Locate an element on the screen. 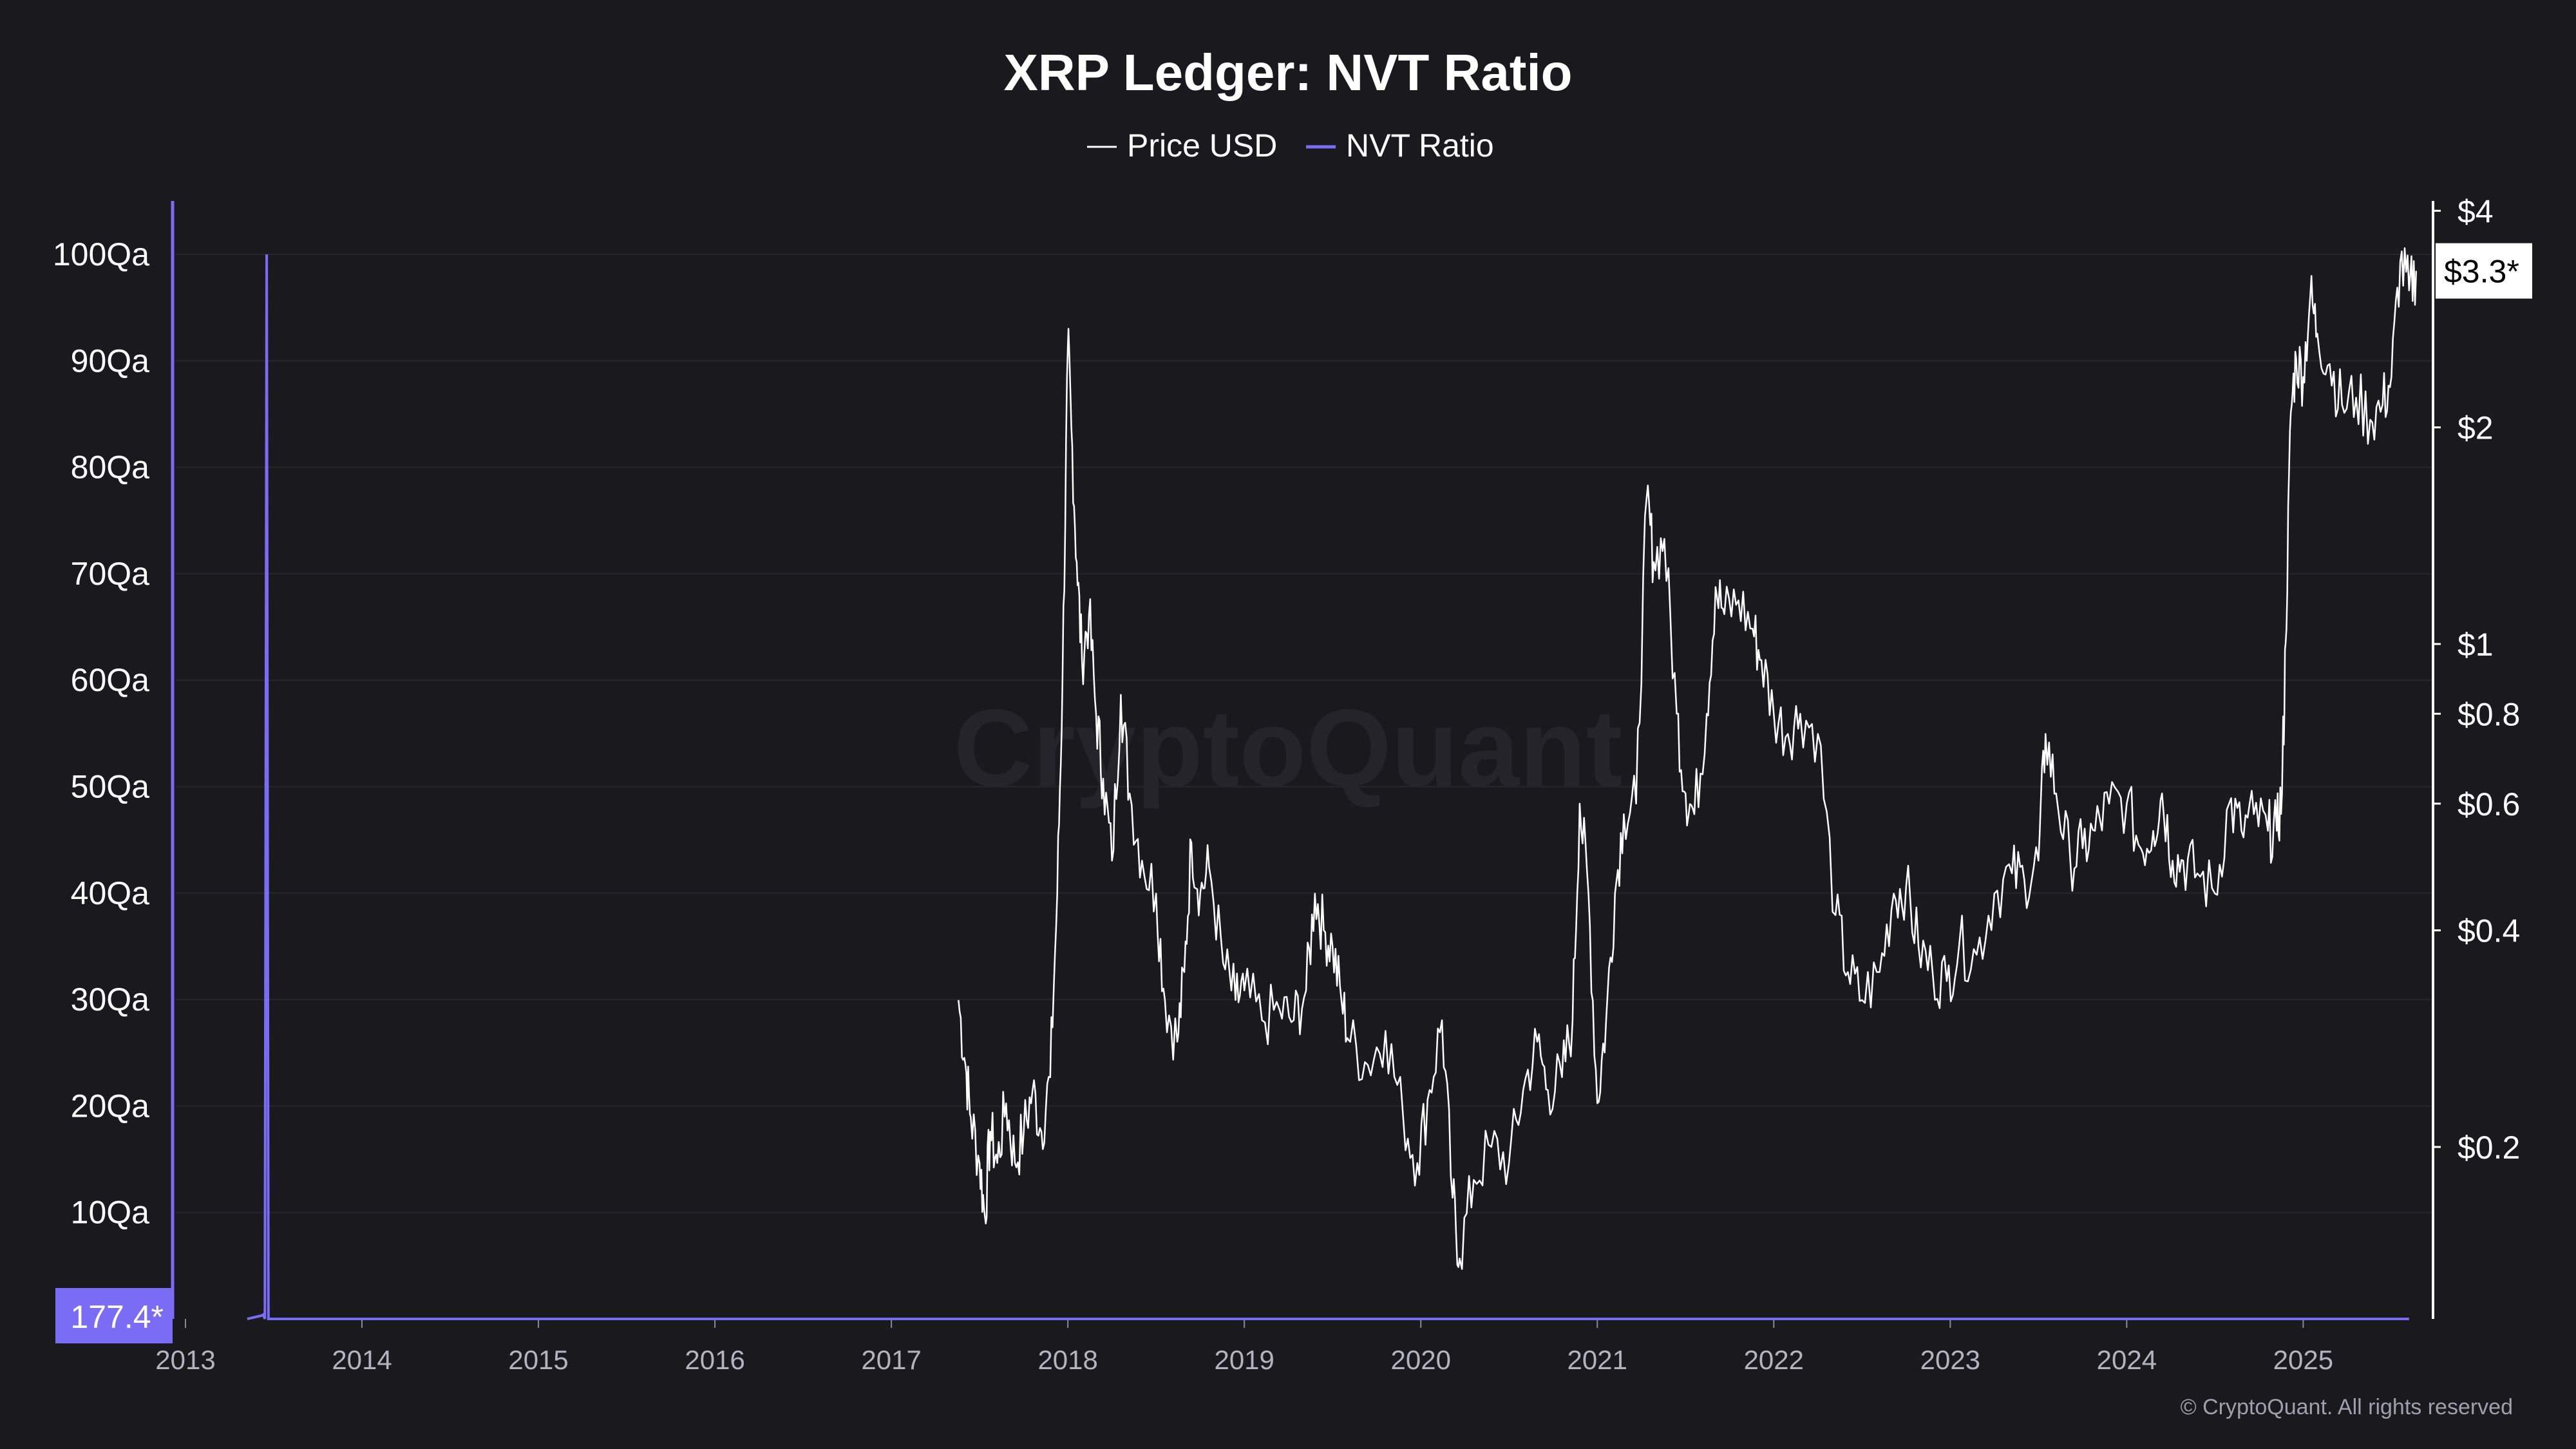  left-tick-label: 90Qa is located at coordinates (111, 361).